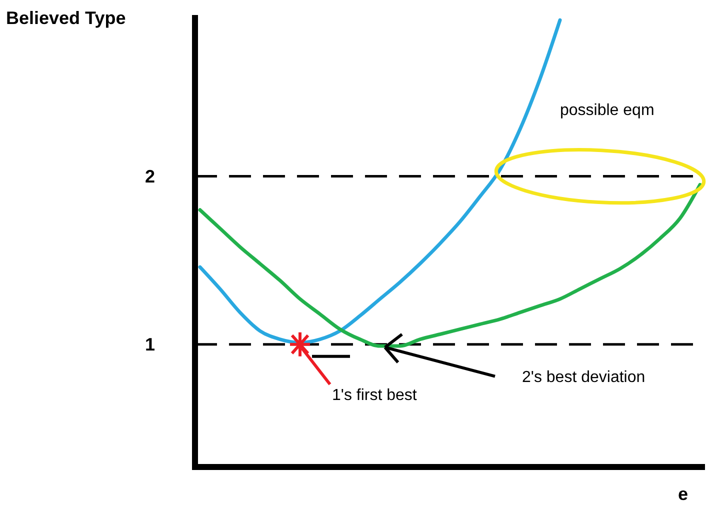 The height and width of the screenshot is (506, 714). What do you see at coordinates (584, 377) in the screenshot?
I see `annotation: 2's best deviation` at bounding box center [584, 377].